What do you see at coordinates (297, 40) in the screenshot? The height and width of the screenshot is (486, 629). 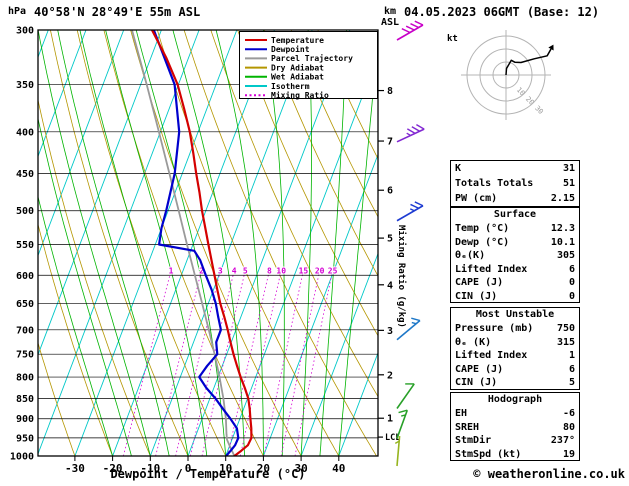 I see `svg-text: Temperature` at bounding box center [297, 40].